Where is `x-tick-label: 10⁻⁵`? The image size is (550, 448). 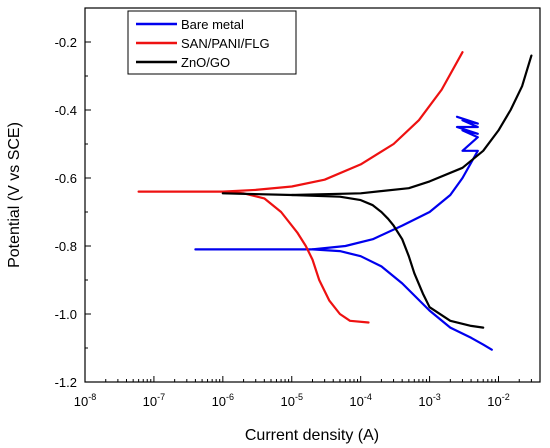 x-tick-label: 10⁻⁵ is located at coordinates (292, 400).